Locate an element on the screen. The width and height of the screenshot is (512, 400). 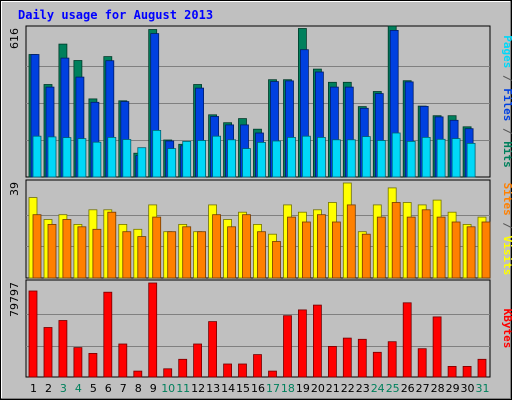
x-tick-label: 3 is located at coordinates (63, 388).